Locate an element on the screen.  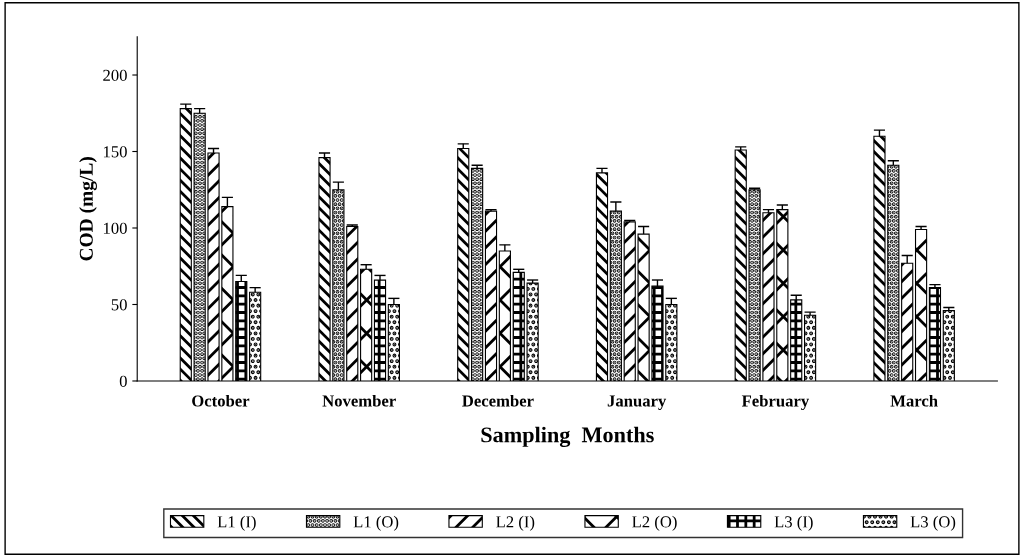
legend-label: L3 (I) is located at coordinates (793, 523).